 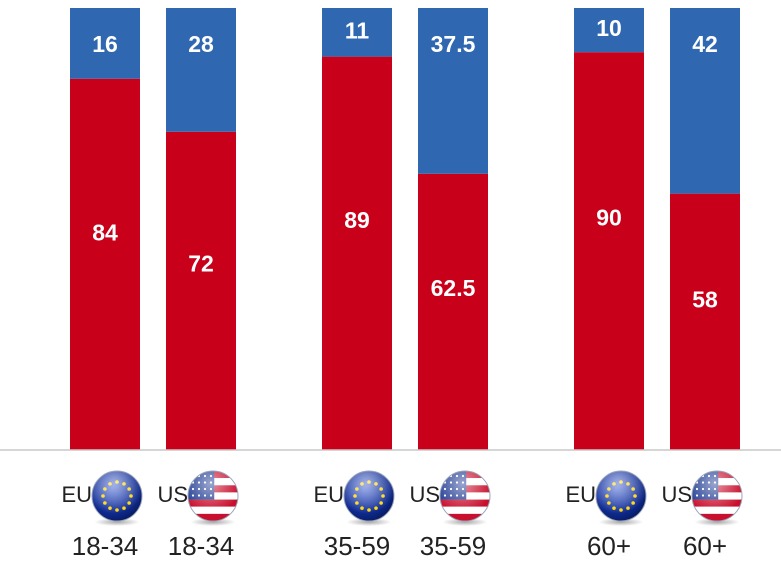 What do you see at coordinates (609, 217) in the screenshot?
I see `data-label-lower-4: 90` at bounding box center [609, 217].